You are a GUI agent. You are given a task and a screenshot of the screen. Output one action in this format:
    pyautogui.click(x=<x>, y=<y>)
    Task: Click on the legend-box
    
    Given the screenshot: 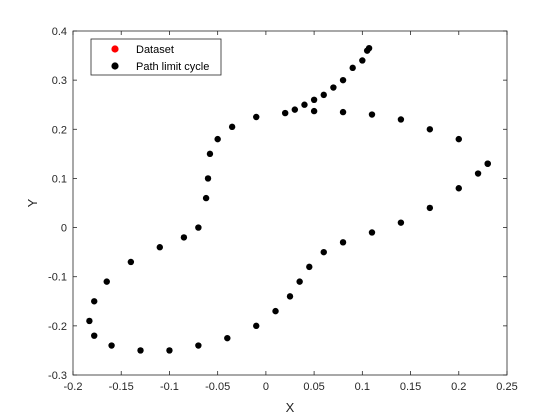 What is the action you would take?
    pyautogui.click(x=156, y=57)
    